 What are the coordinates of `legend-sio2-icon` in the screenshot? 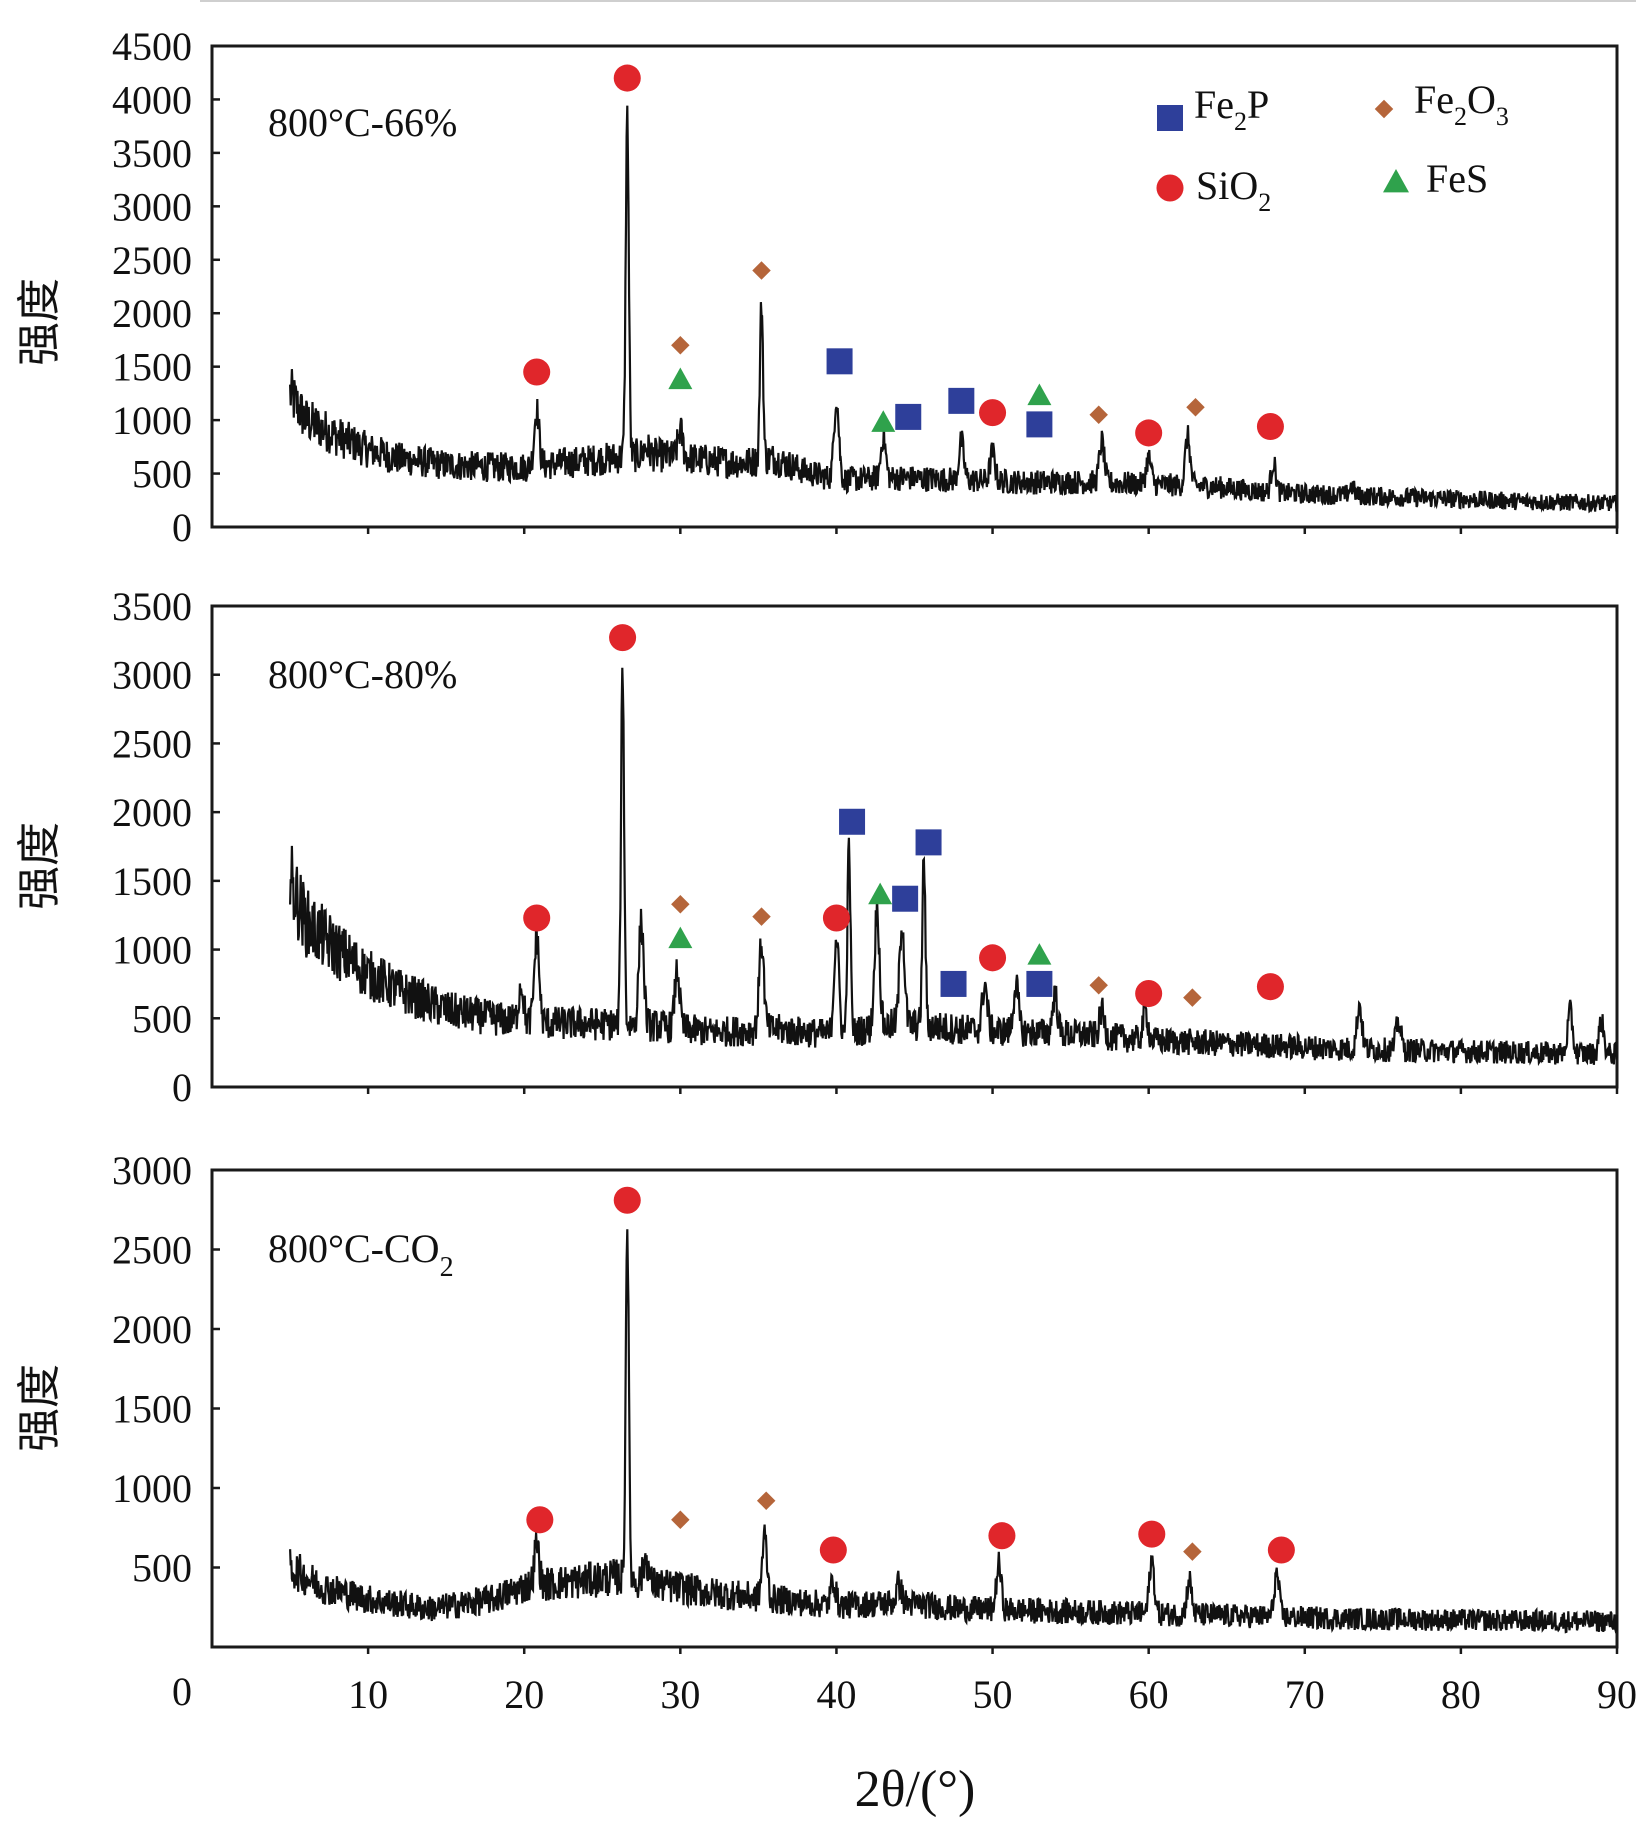 It's located at (1170, 188).